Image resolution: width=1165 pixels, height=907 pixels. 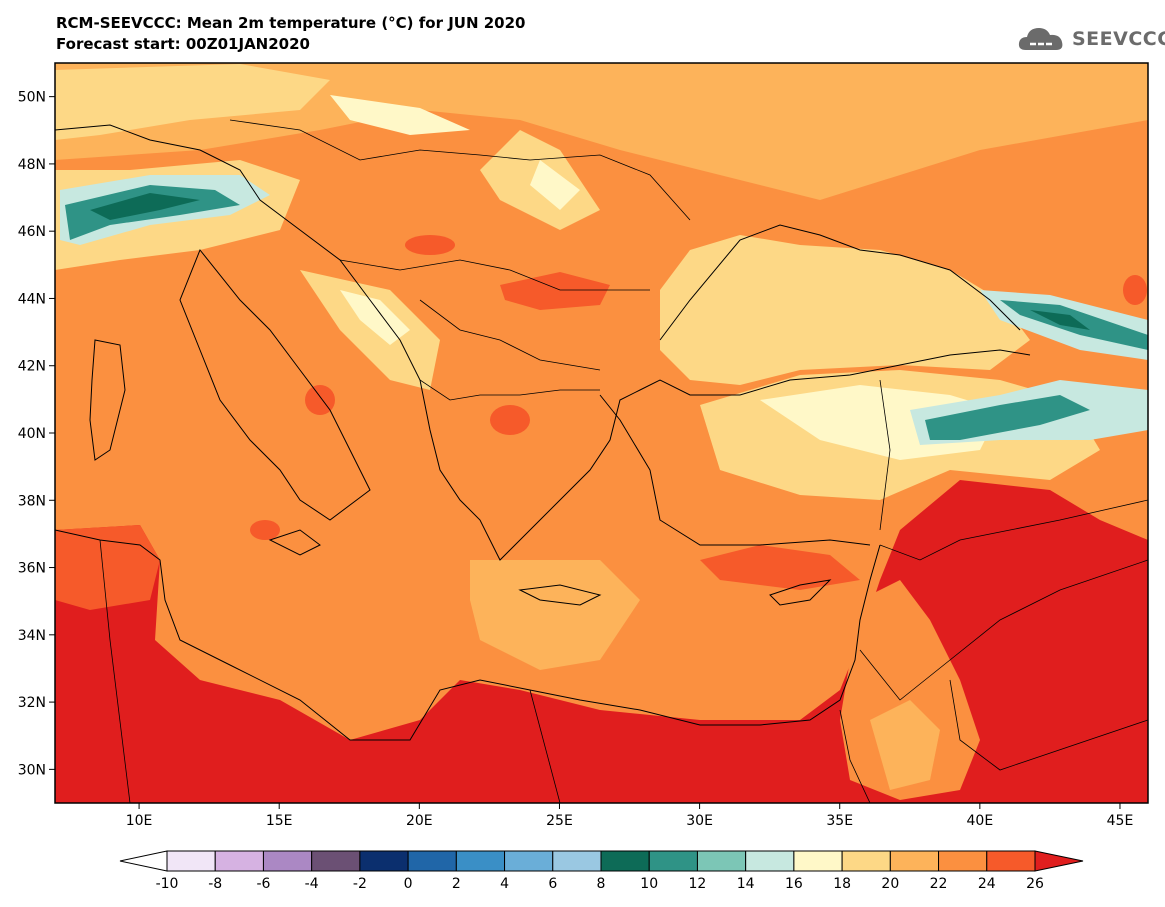 What do you see at coordinates (980, 821) in the screenshot?
I see `lon-tick-label: 40E` at bounding box center [980, 821].